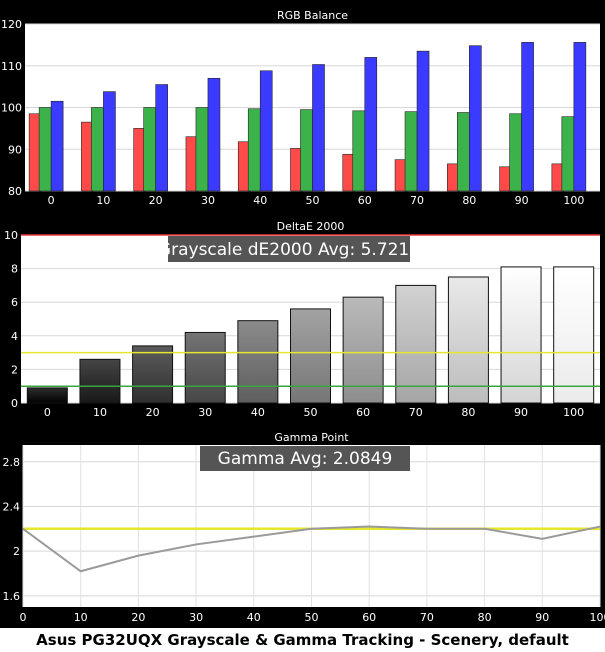 The height and width of the screenshot is (652, 605). I want to click on gamma-ytick-label: 2.8, so click(12, 462).